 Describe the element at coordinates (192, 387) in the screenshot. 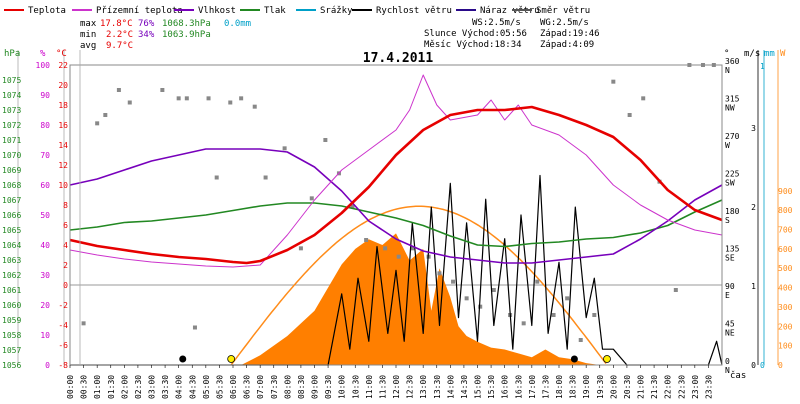

I see `x-tick-label: 04:30` at that location.